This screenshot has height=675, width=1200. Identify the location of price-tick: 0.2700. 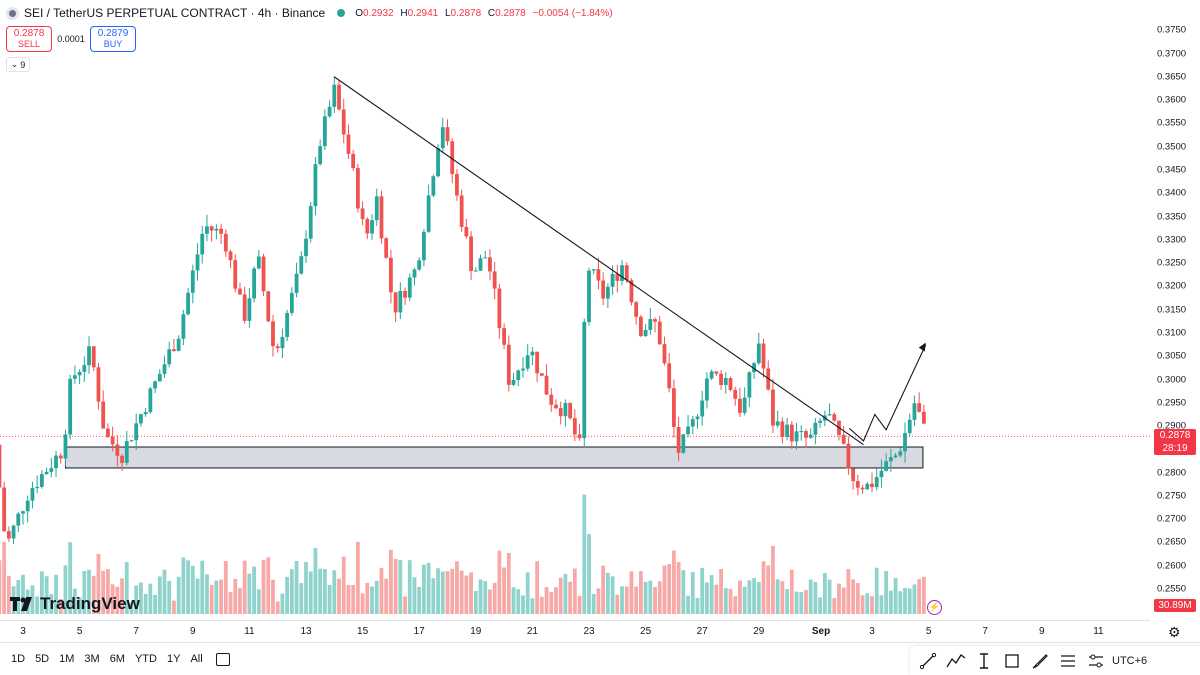
(1172, 519).